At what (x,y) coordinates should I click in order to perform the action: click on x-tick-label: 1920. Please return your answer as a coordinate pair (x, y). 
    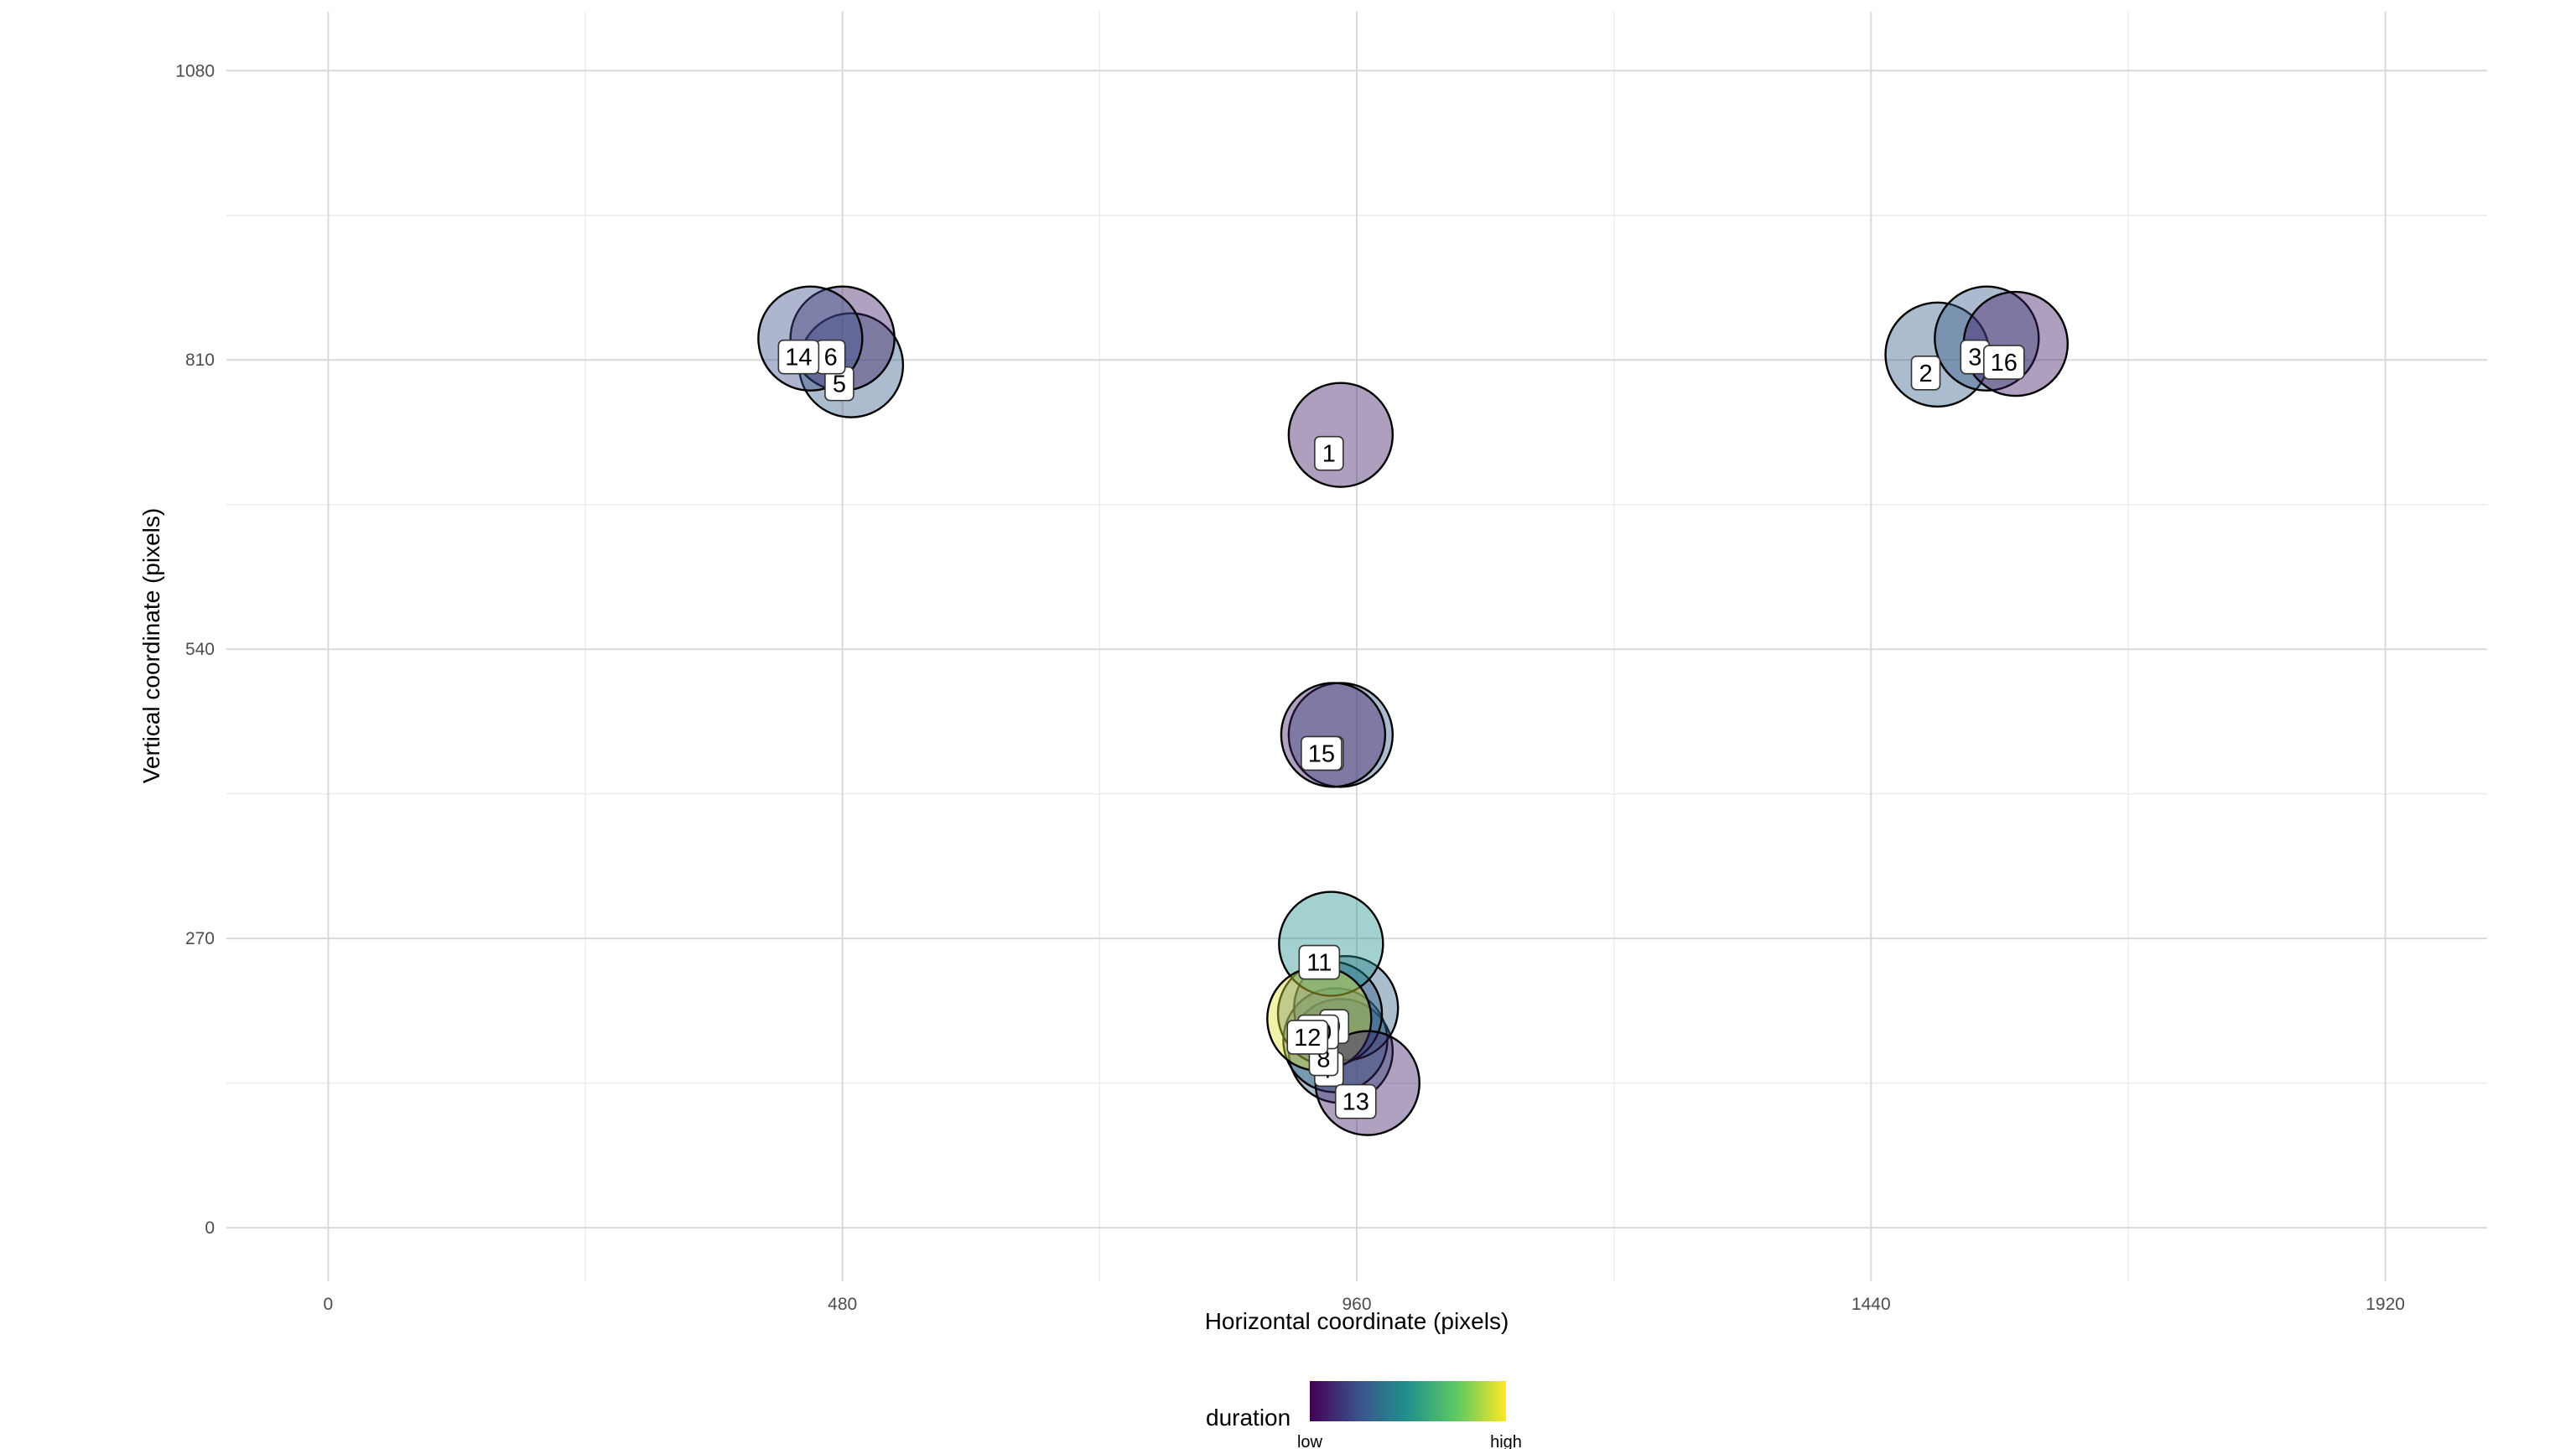
    Looking at the image, I should click on (2385, 1304).